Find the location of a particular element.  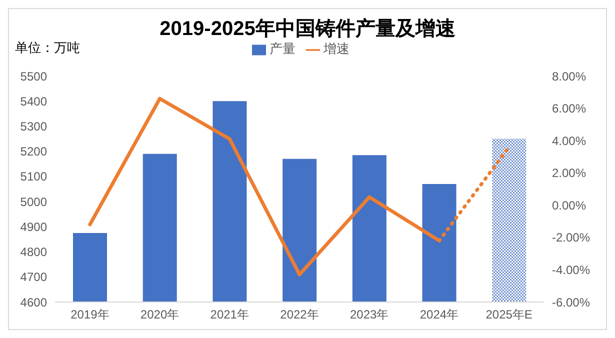

y2-tick-label: 4.00% is located at coordinates (569, 141).